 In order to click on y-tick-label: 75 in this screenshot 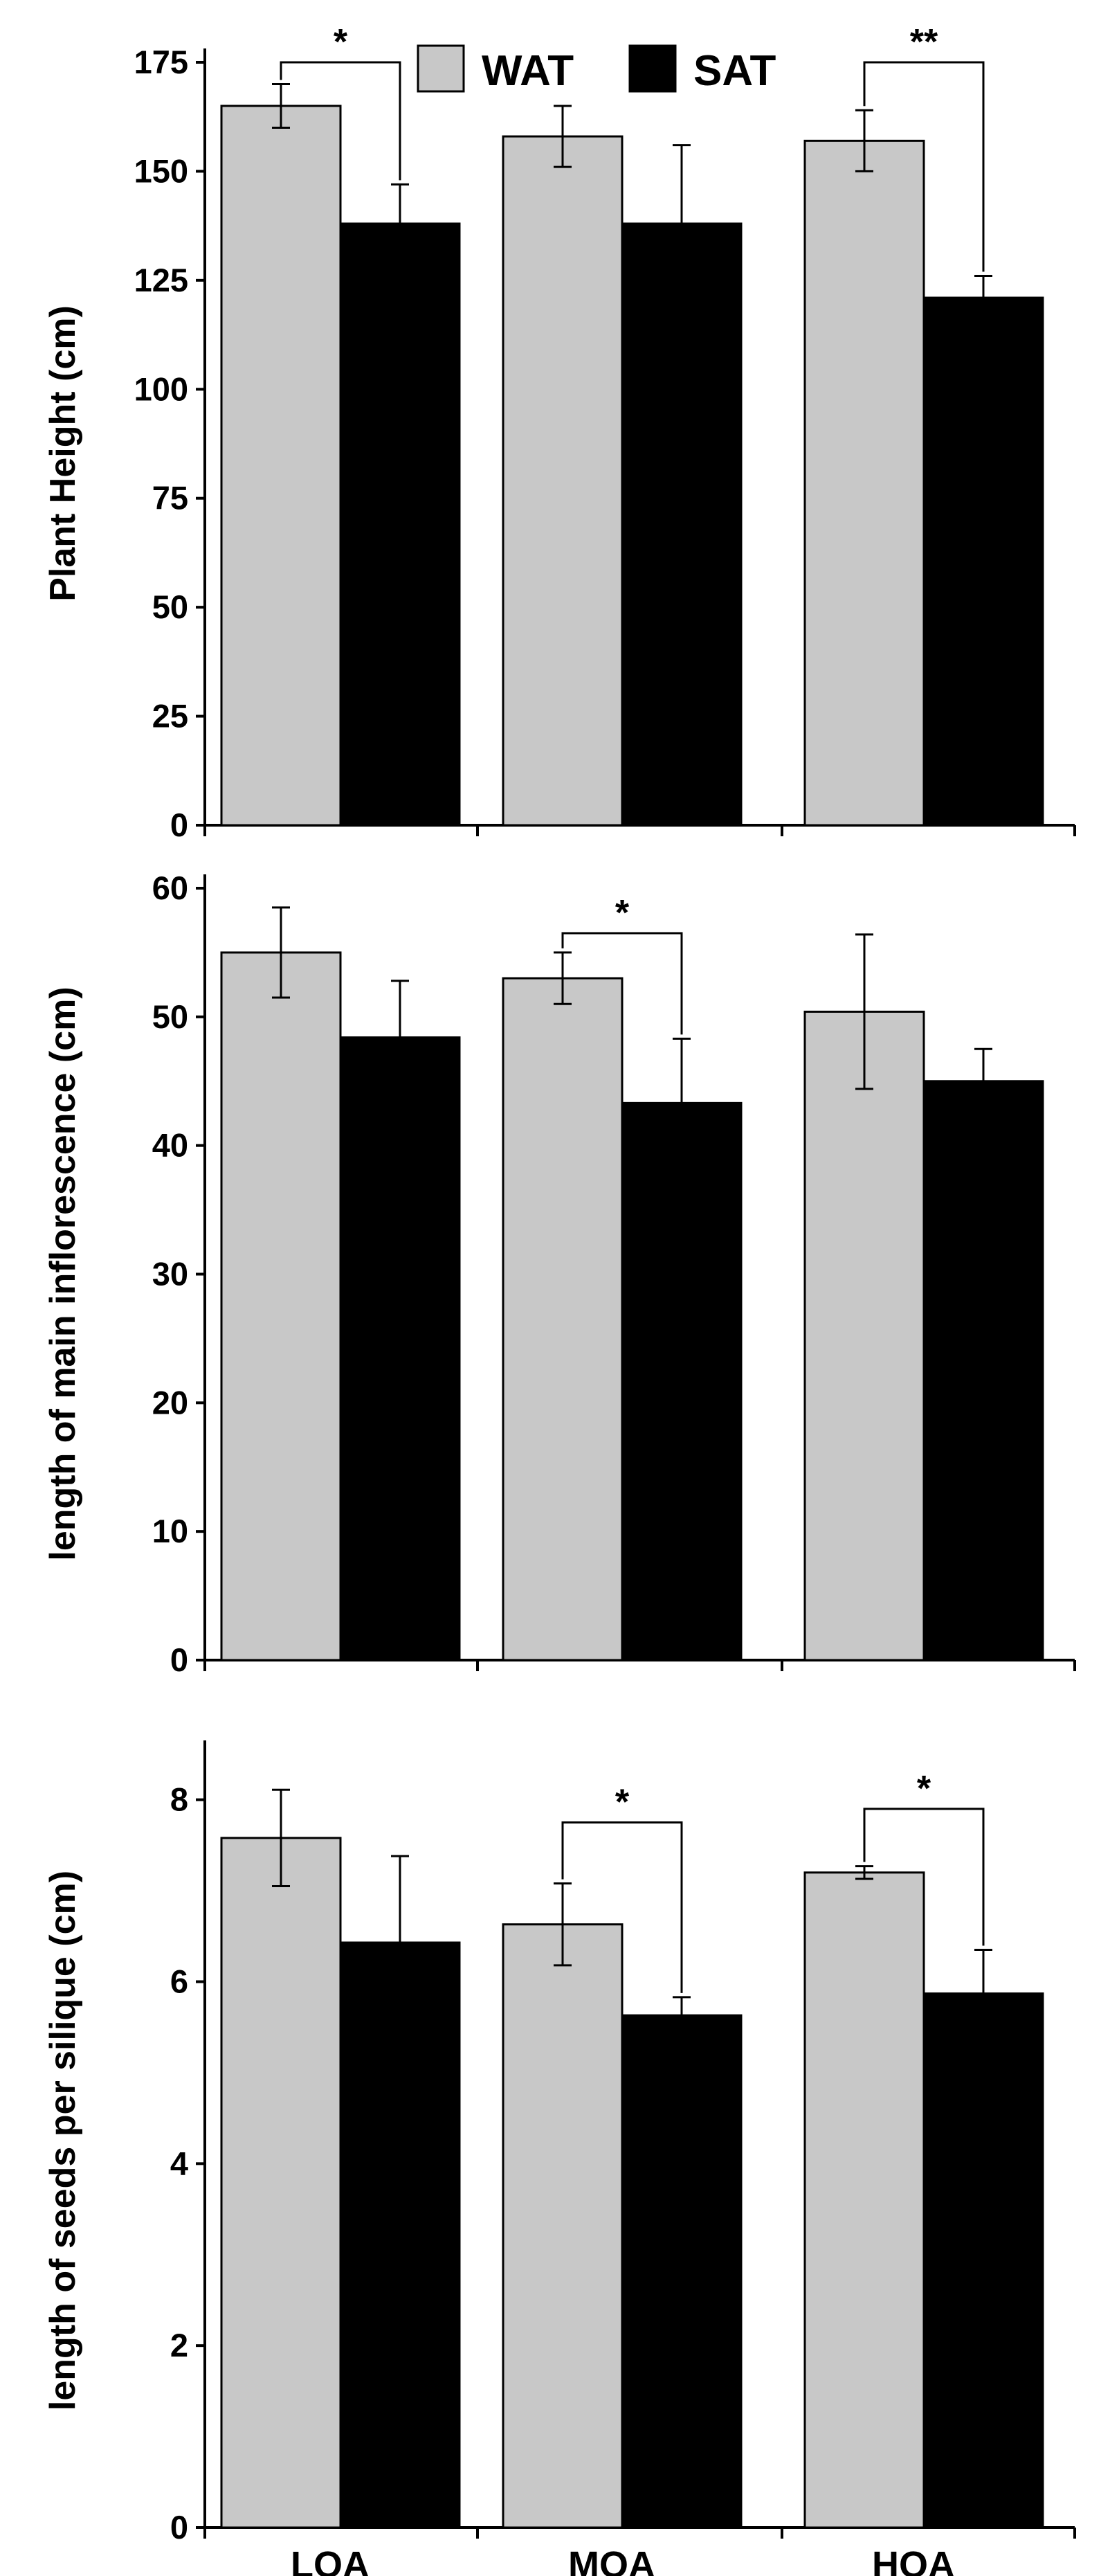, I will do `click(170, 498)`.